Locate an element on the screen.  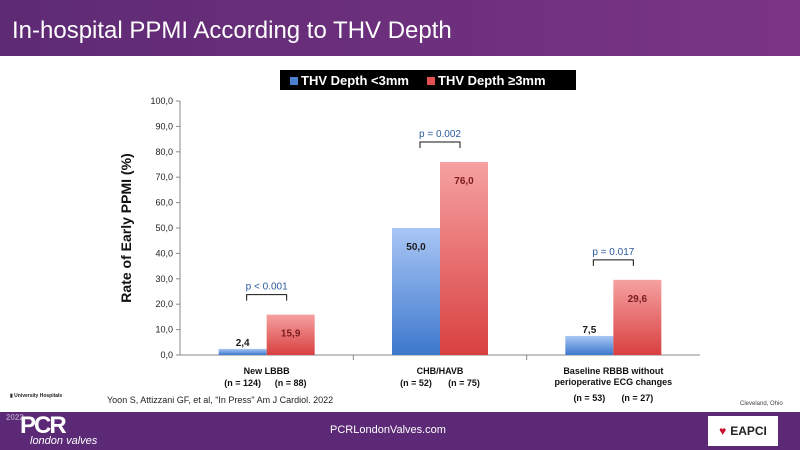
y-tick-label: 0,0 is located at coordinates (166, 355).